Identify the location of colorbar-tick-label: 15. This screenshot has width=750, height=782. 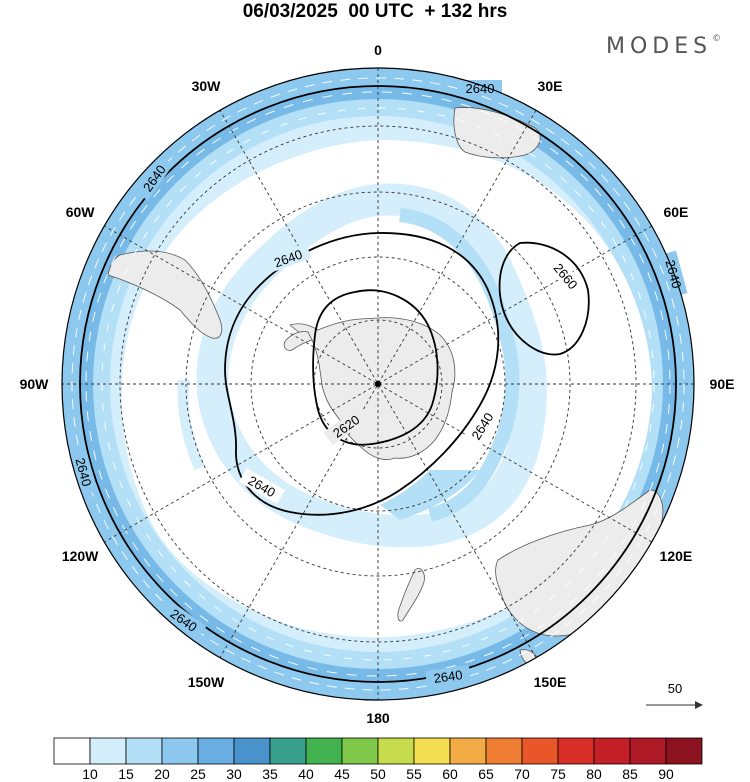
(126, 774).